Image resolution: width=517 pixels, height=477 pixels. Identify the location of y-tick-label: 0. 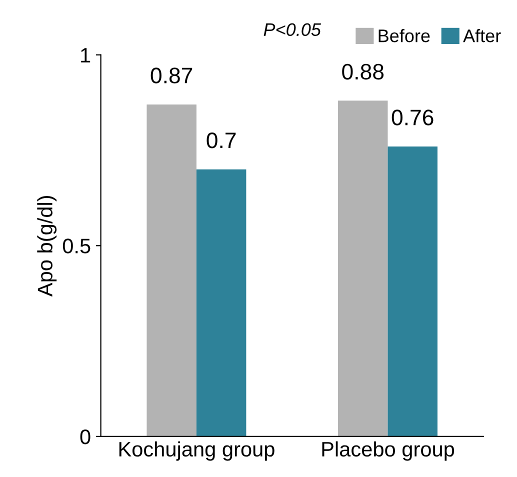
(85, 436).